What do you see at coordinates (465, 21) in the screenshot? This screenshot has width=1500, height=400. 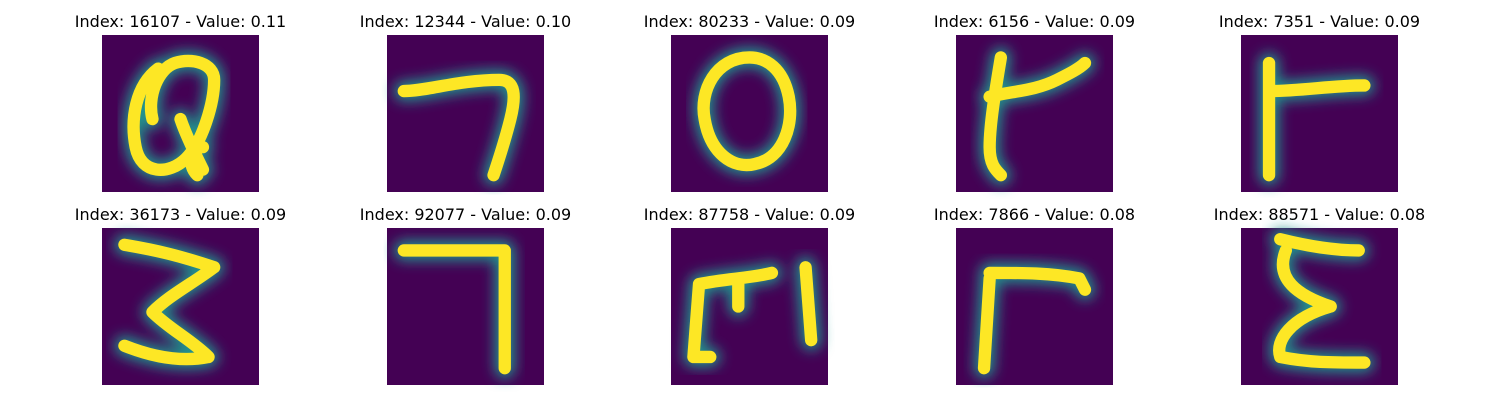 I see `panel-title: Index: 12344 - Value: 0.10` at bounding box center [465, 21].